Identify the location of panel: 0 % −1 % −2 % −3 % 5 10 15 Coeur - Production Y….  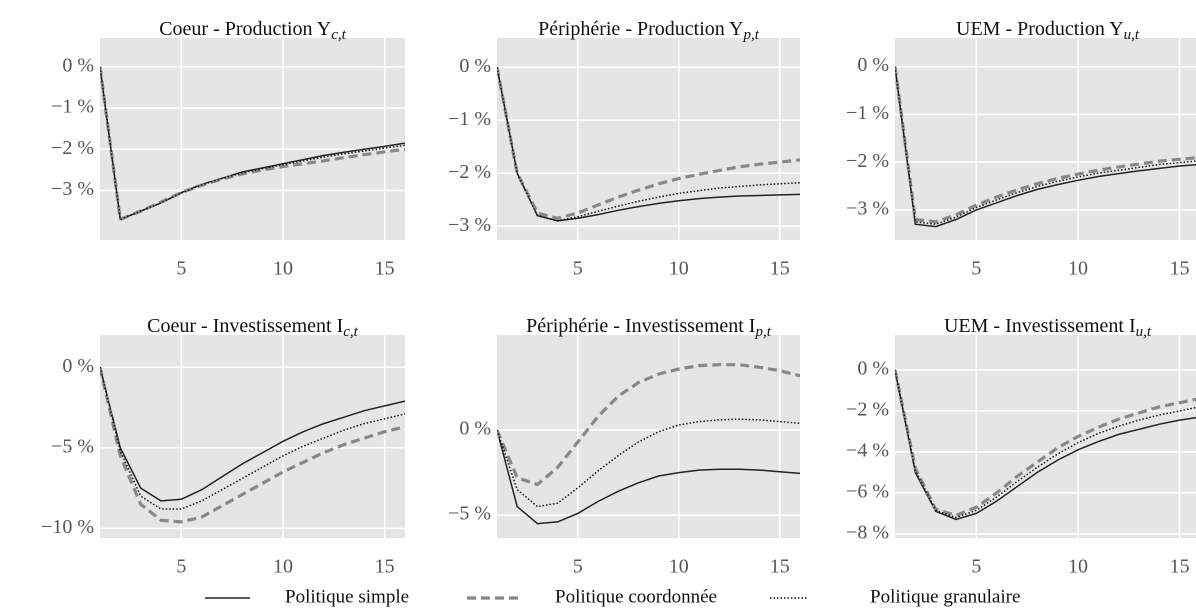
(228, 149).